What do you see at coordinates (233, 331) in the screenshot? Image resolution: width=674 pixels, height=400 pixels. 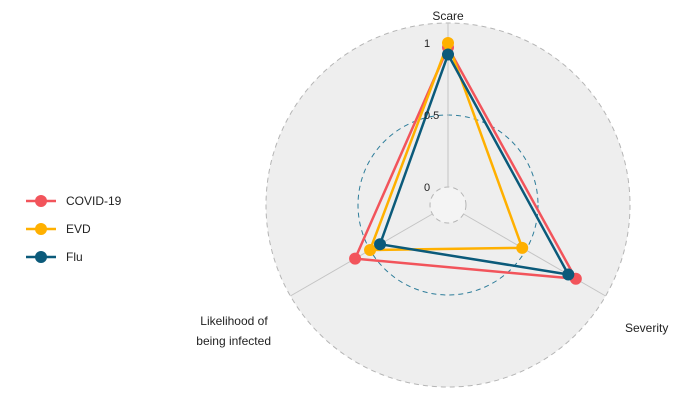 I see `axis-label-likelihood: Likelihood of being infected` at bounding box center [233, 331].